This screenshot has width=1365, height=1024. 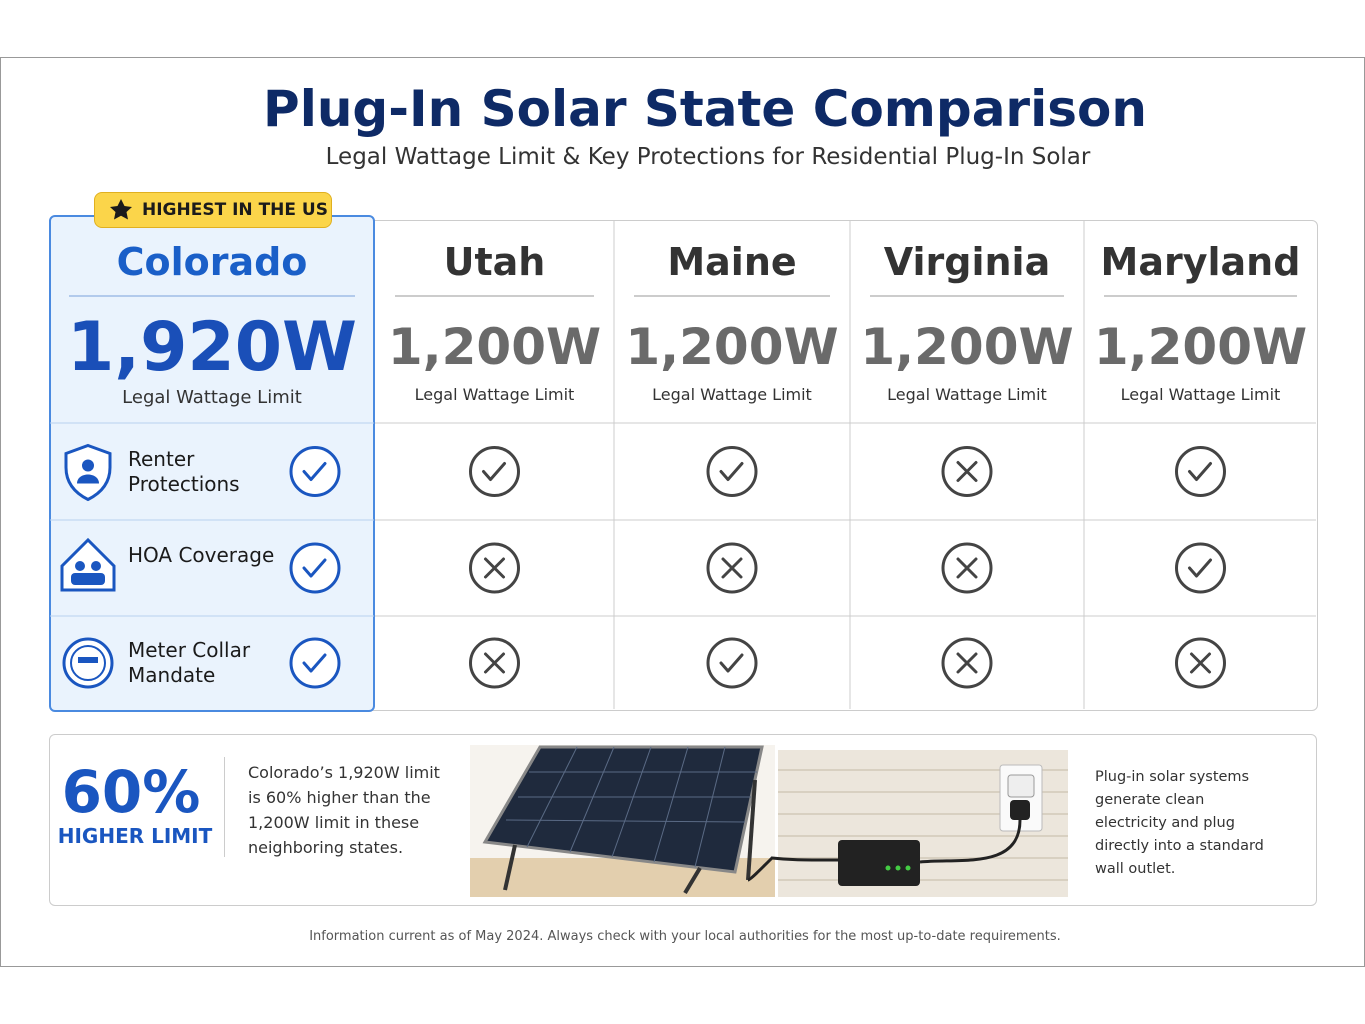 I want to click on state-name: Utah, so click(x=494, y=262).